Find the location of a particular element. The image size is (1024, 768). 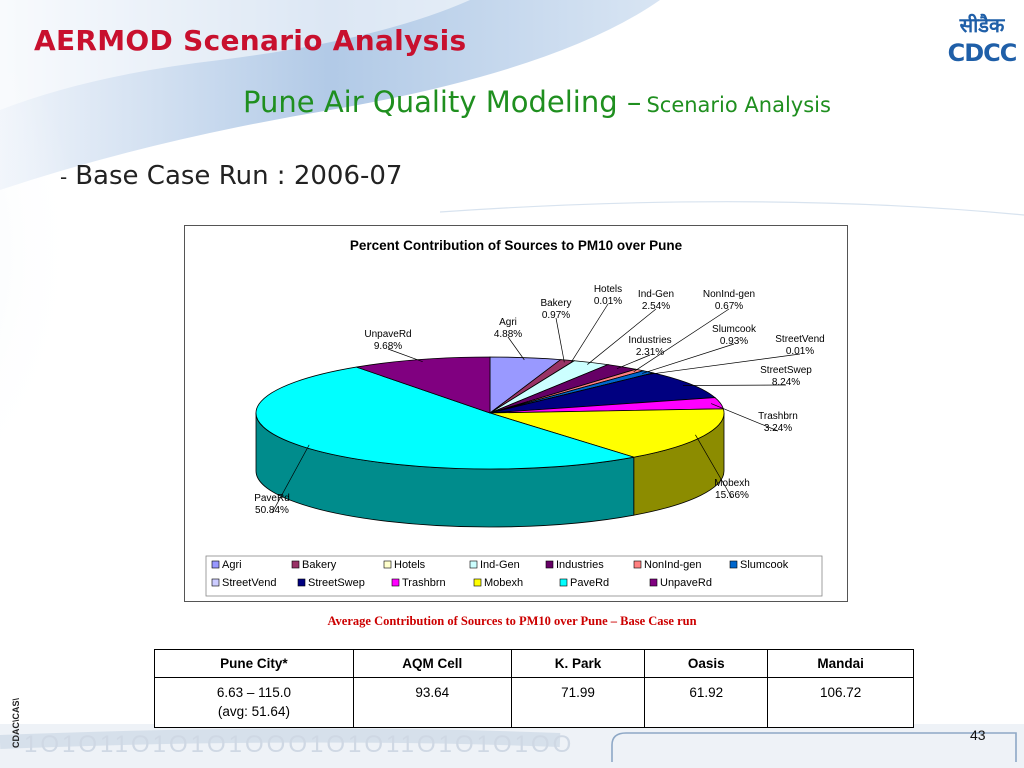

data-label-value-streetswep: 8.24% is located at coordinates (786, 382).